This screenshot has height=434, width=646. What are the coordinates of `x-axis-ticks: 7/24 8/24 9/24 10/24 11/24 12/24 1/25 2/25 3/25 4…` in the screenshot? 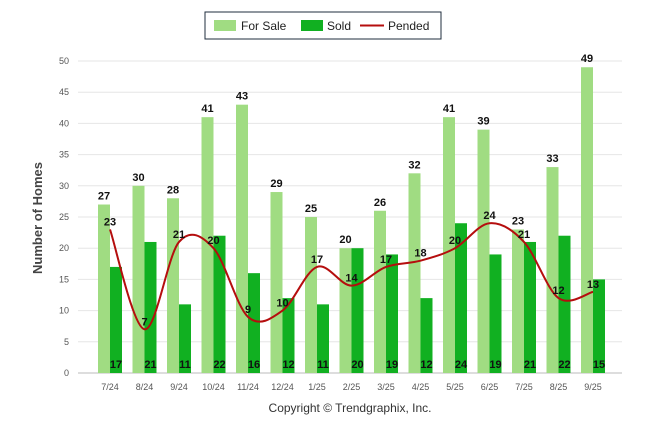 It's located at (351, 387).